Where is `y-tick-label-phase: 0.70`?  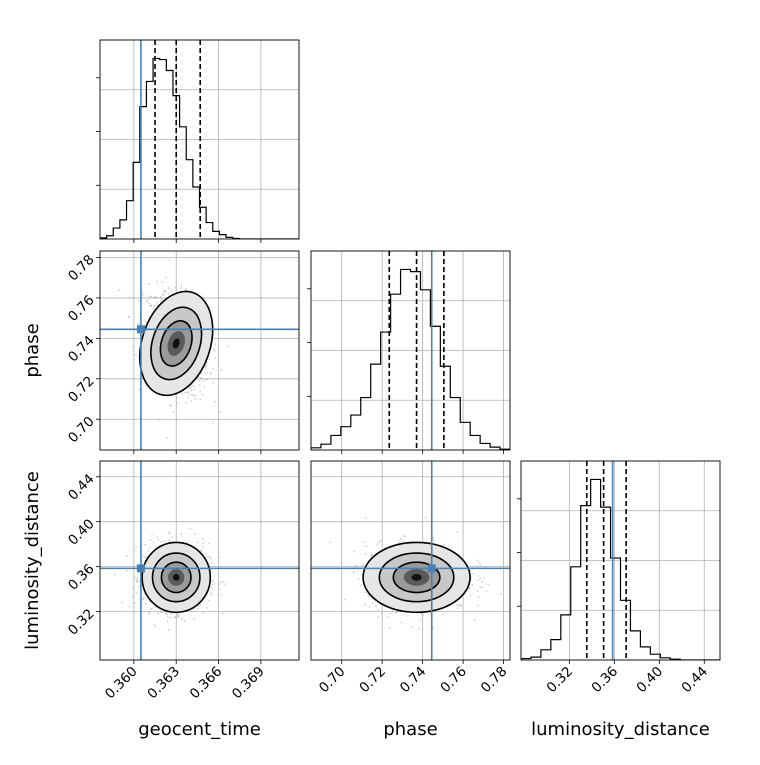
y-tick-label-phase: 0.70 is located at coordinates (81, 430).